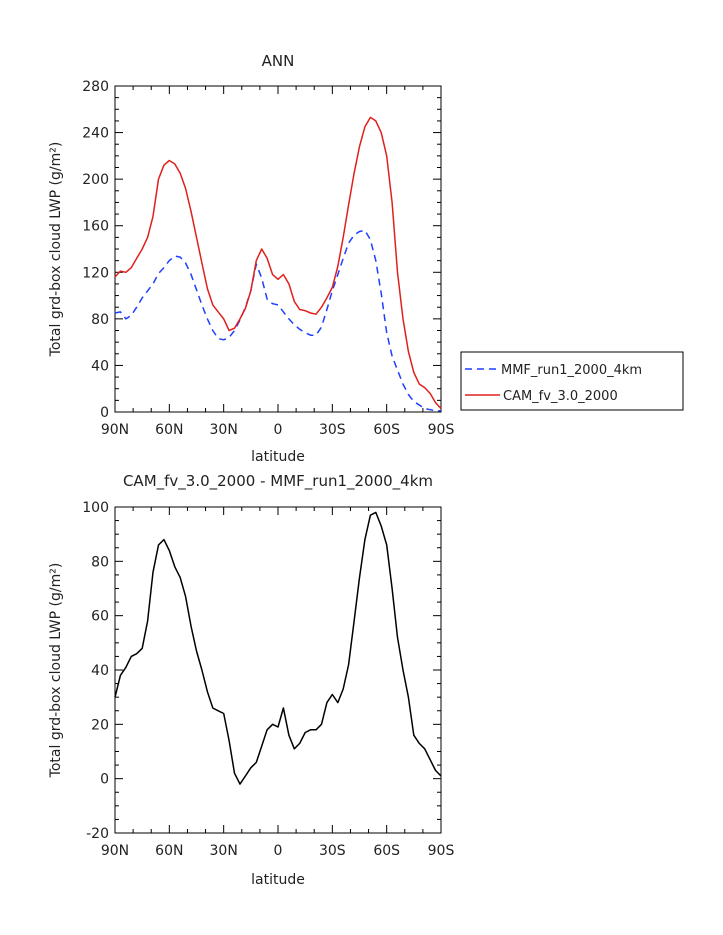 This screenshot has height=935, width=723. Describe the element at coordinates (278, 430) in the screenshot. I see `top-x-tick-label: 0` at that location.